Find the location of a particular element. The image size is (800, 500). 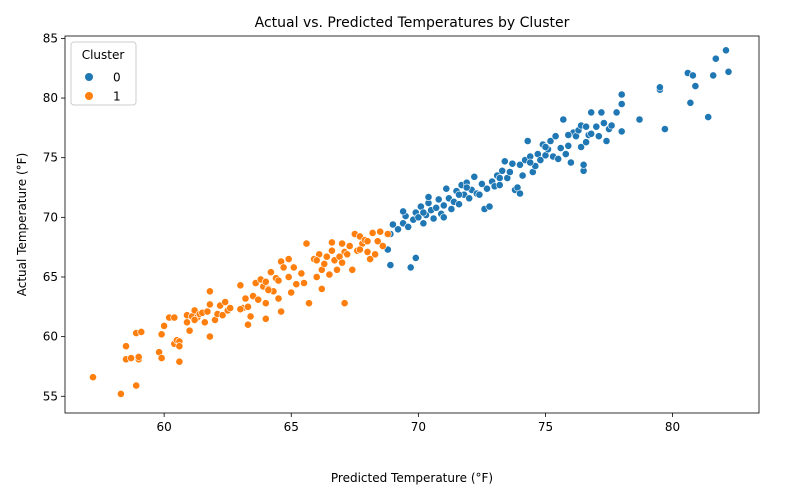

x-tick-label: 80 is located at coordinates (672, 427).